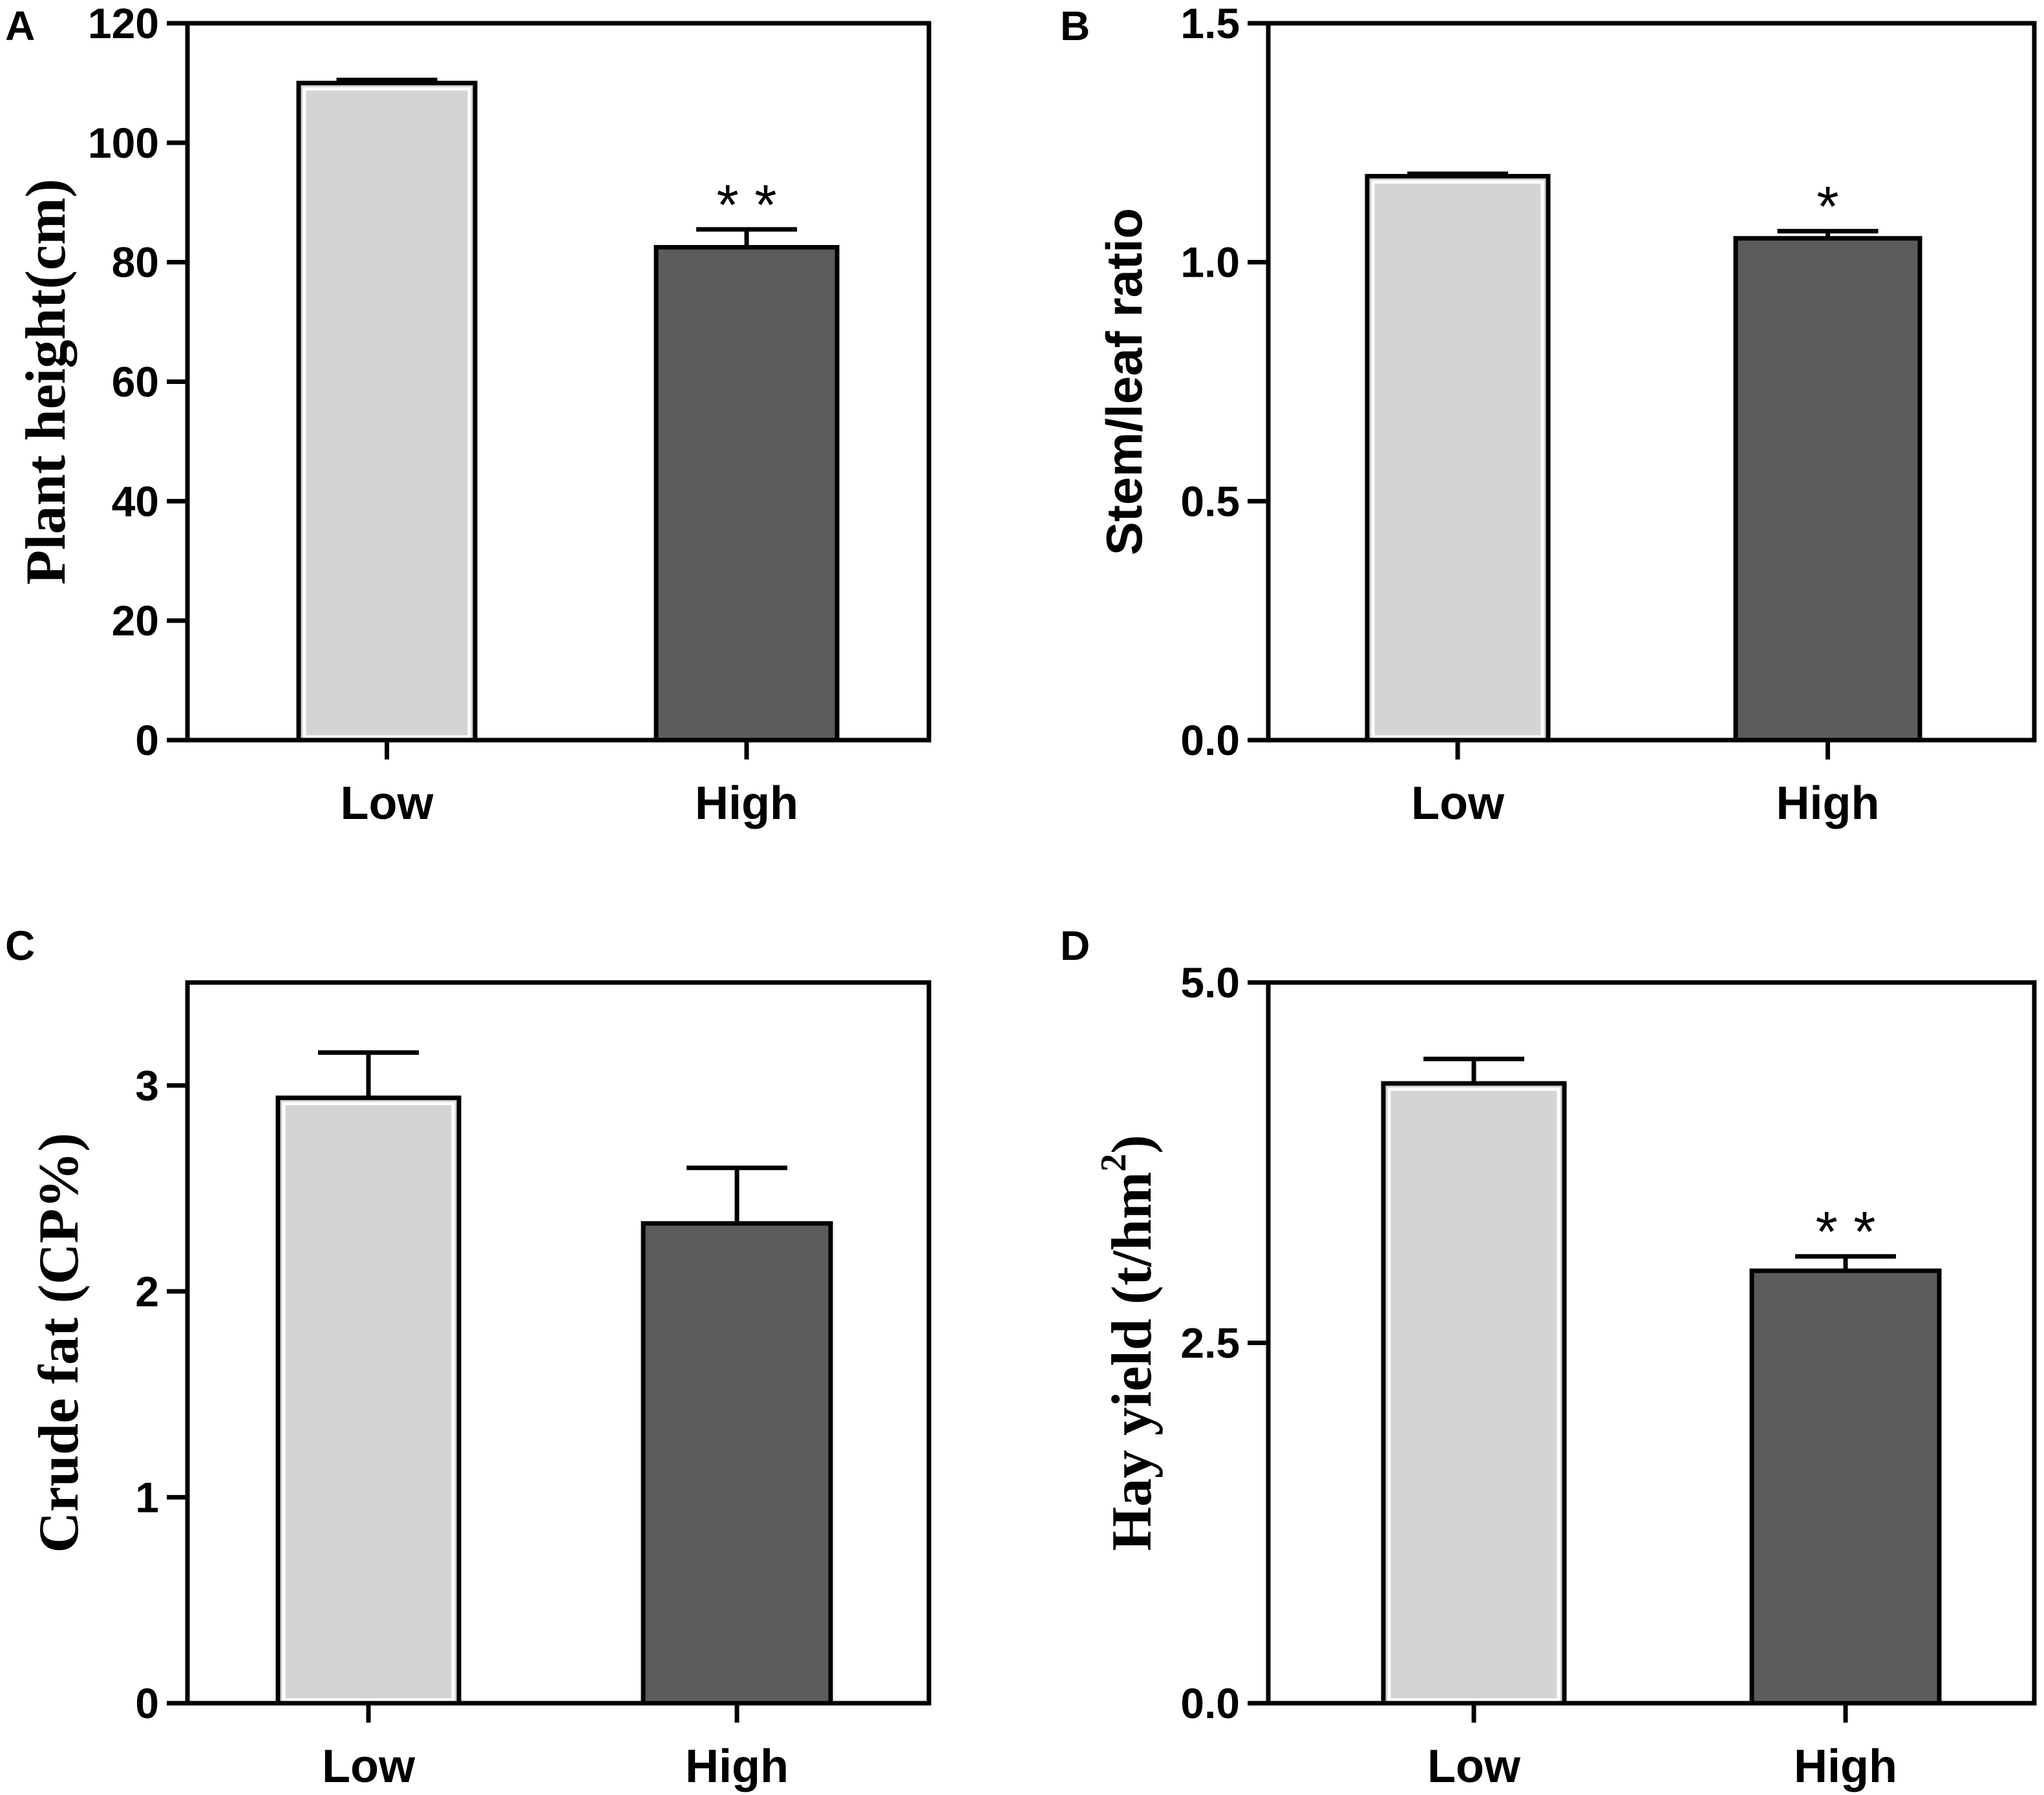 The width and height of the screenshot is (2044, 1795). I want to click on significance-marker: *, so click(1827, 207).